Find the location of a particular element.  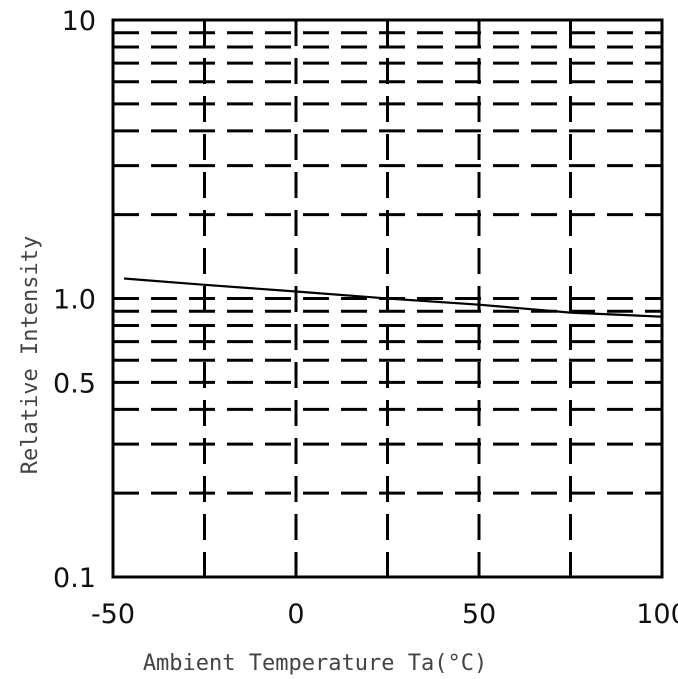

series-line is located at coordinates (393, 297).